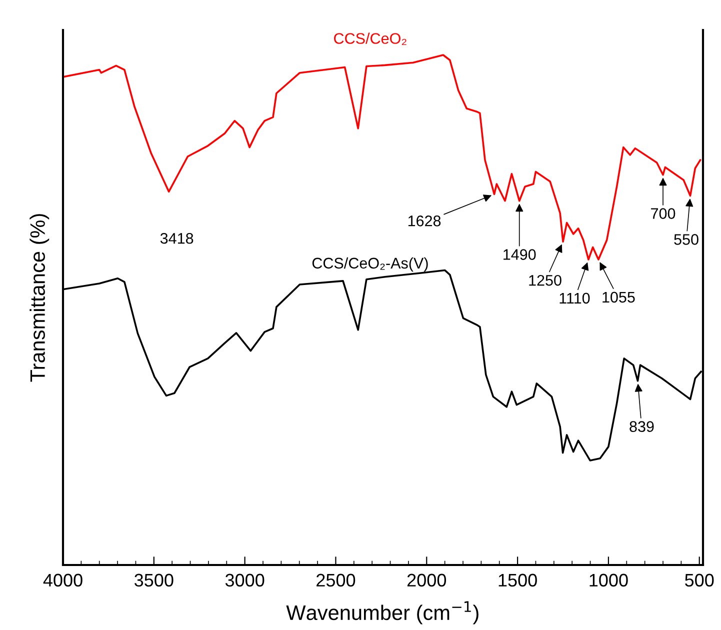 The width and height of the screenshot is (721, 630). Describe the element at coordinates (336, 580) in the screenshot. I see `x-tick-label: 2500` at that location.